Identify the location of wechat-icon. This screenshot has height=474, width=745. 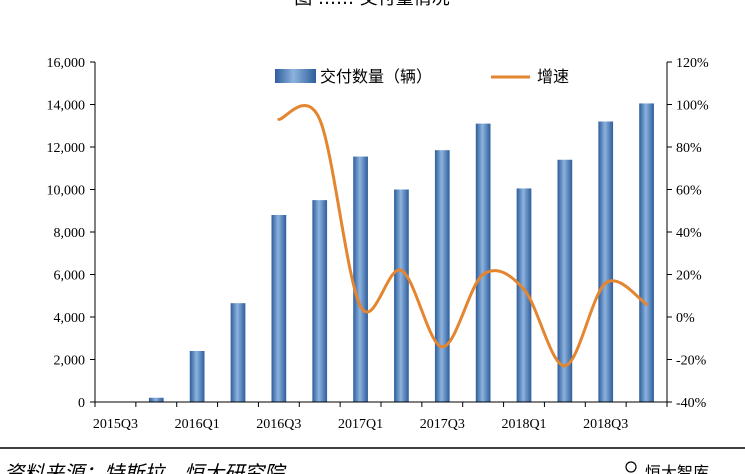
(631, 467).